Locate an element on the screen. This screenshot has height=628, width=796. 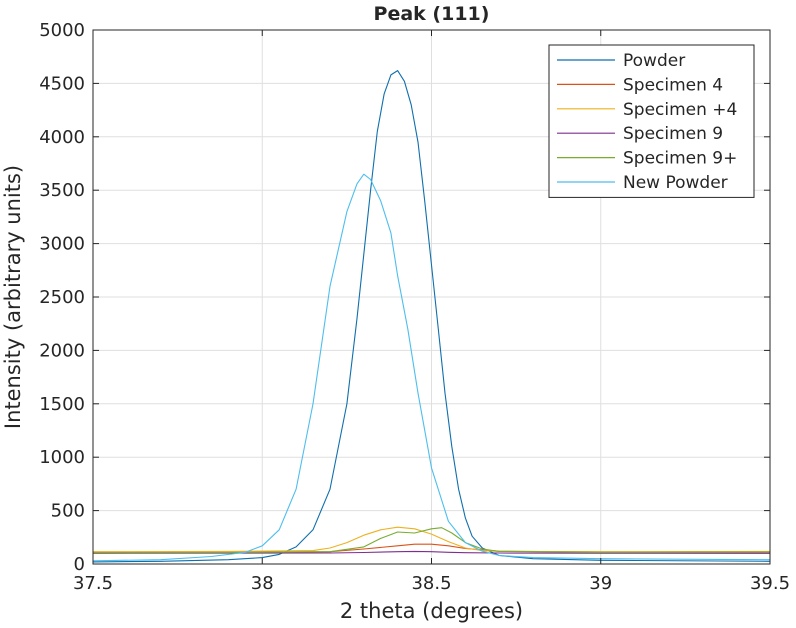
x-axis-label: 2 theta (degrees) is located at coordinates (431, 611).